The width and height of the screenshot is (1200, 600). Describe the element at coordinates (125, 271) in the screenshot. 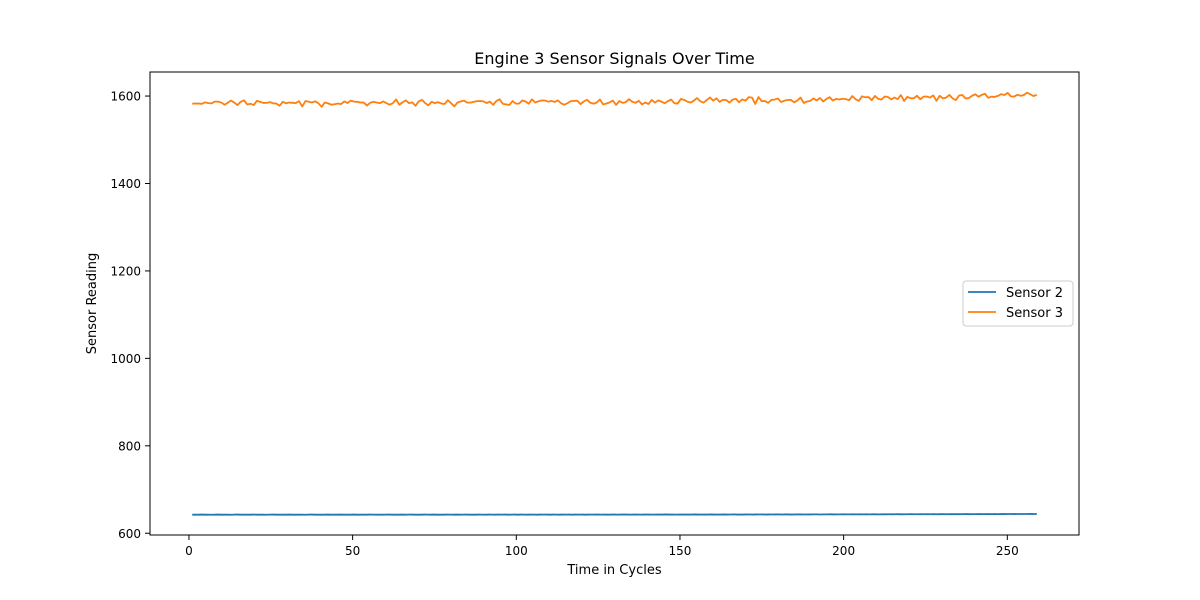

I see `y-tick-label: 1200` at that location.